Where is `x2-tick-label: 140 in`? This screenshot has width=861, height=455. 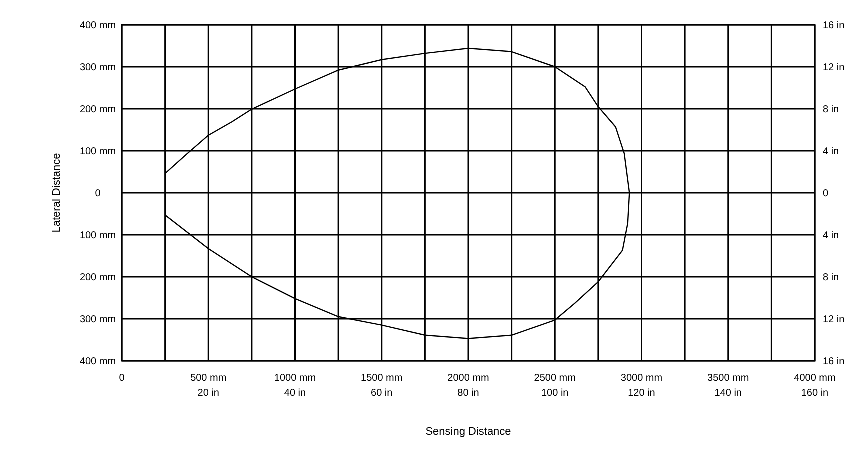
x2-tick-label: 140 in is located at coordinates (728, 393).